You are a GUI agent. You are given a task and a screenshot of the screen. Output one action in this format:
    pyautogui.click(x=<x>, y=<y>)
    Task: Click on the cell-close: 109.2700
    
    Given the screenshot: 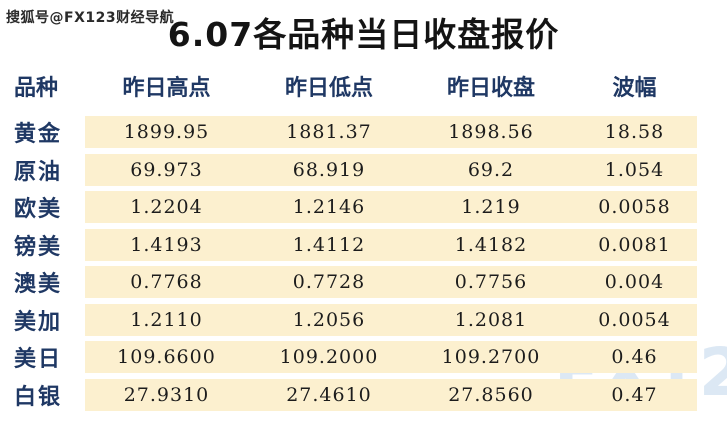 What is the action you would take?
    pyautogui.click(x=491, y=357)
    